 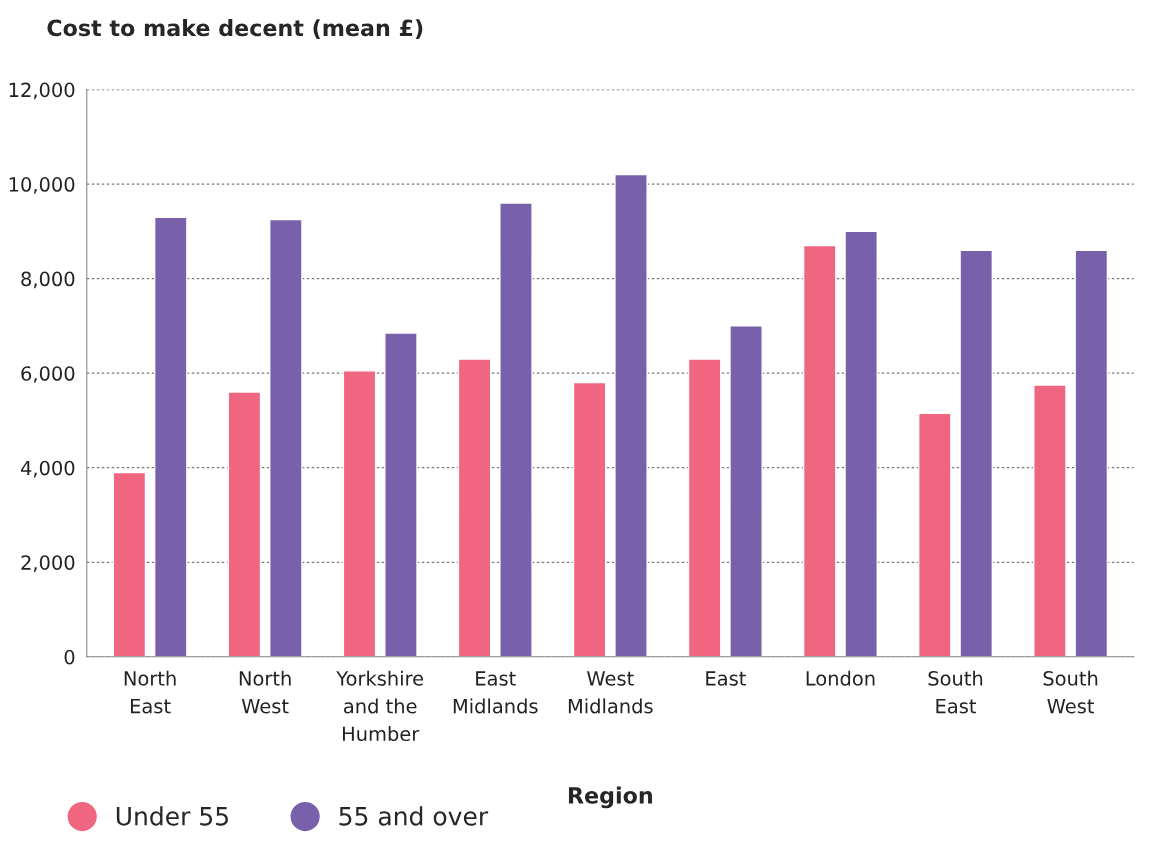 I want to click on legend-label: Under 55, so click(x=172, y=816).